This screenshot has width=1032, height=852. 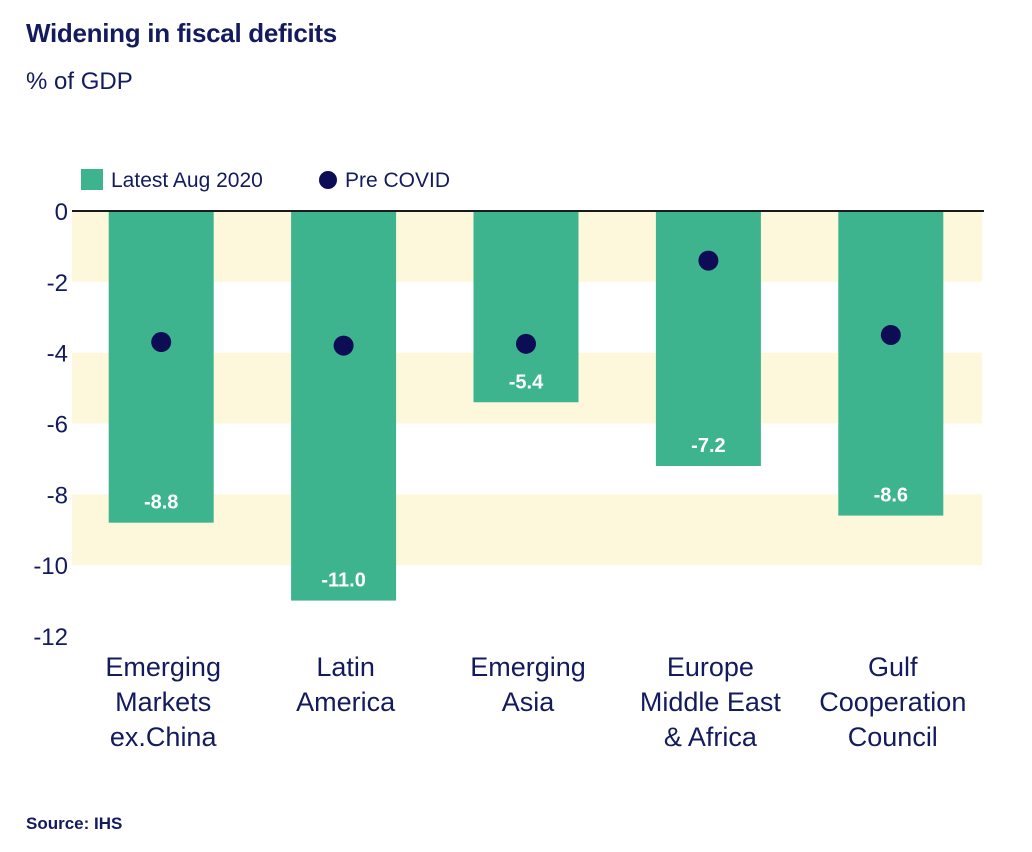 What do you see at coordinates (92, 179) in the screenshot?
I see `legend-swatch-bar` at bounding box center [92, 179].